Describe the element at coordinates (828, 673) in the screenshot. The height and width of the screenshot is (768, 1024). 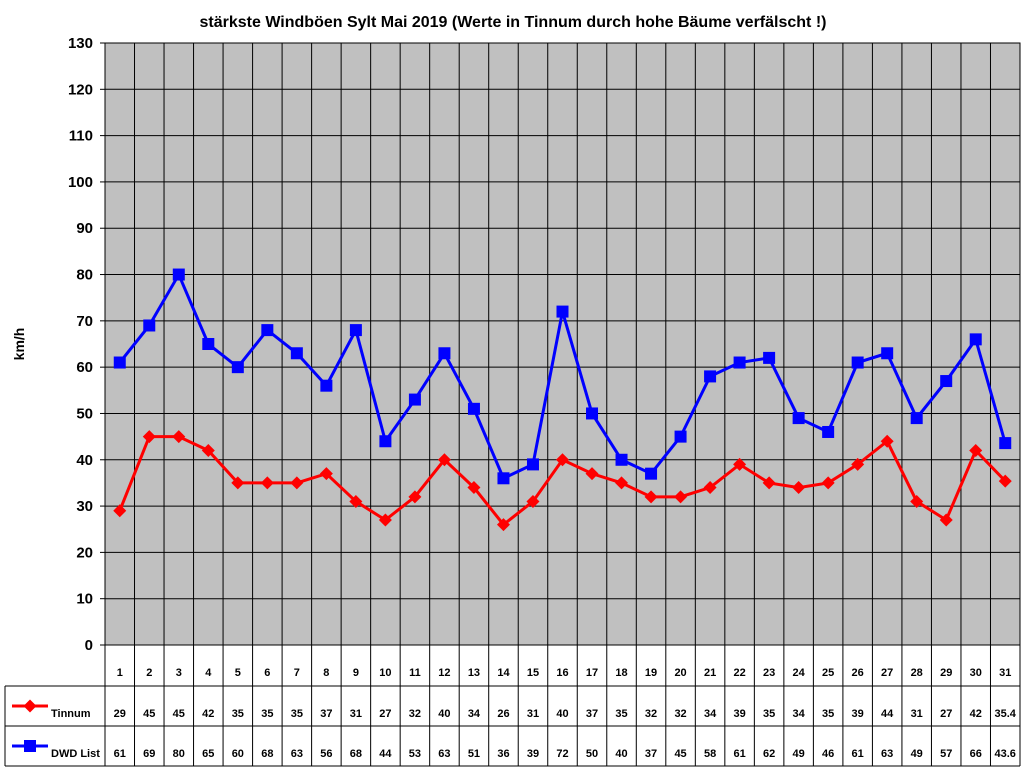
I see `x-tick-label: 25` at that location.